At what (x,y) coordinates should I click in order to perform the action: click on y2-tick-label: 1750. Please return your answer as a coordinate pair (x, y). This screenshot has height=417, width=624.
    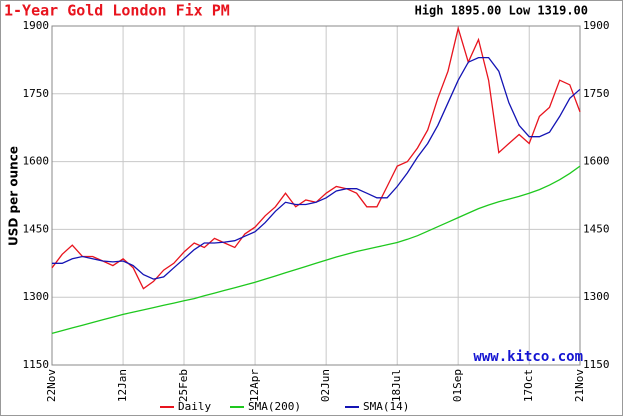
    Looking at the image, I should click on (596, 93).